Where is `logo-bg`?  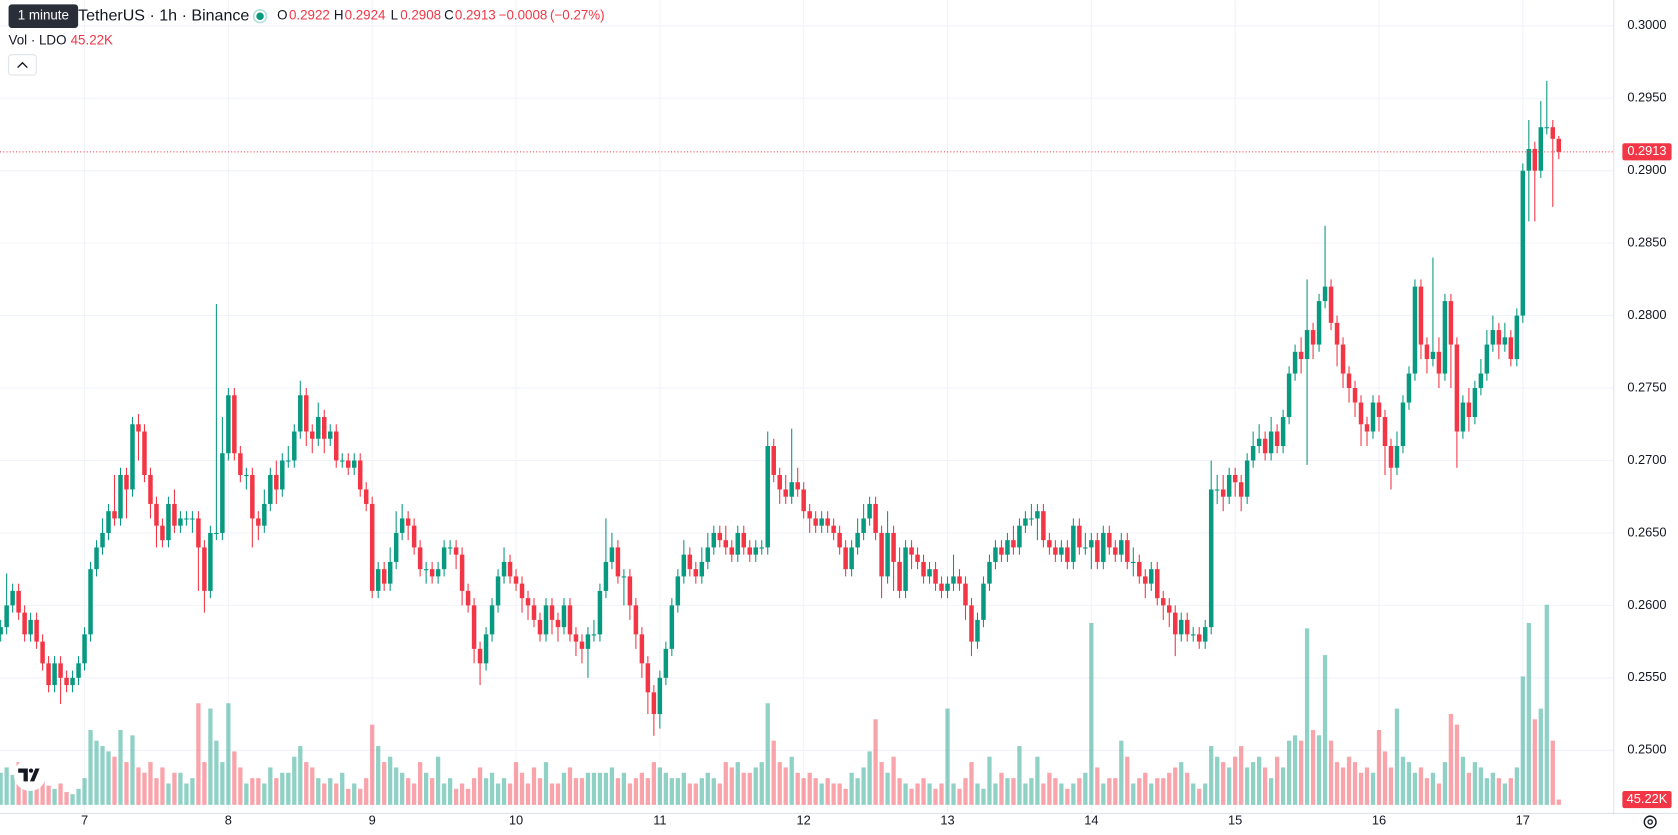 logo-bg is located at coordinates (30, 774).